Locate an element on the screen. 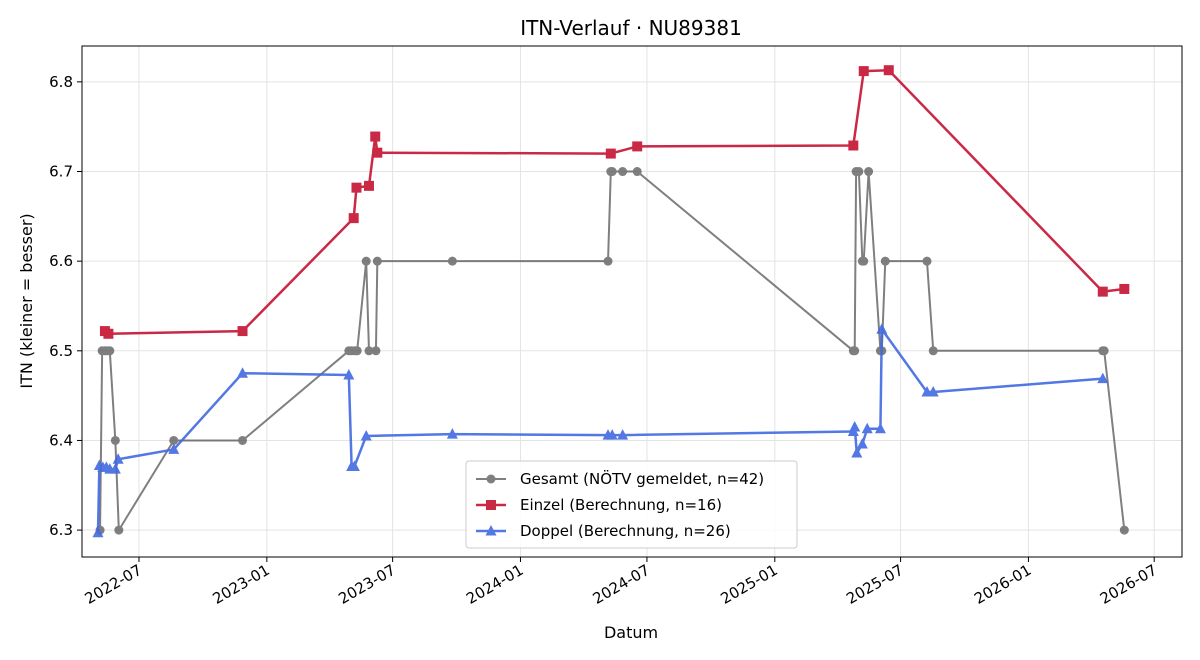 The image size is (1200, 660). y-axis-ticks: 6.3 6.4 6.5 6.6 6.7 6.8 is located at coordinates (65, 306).